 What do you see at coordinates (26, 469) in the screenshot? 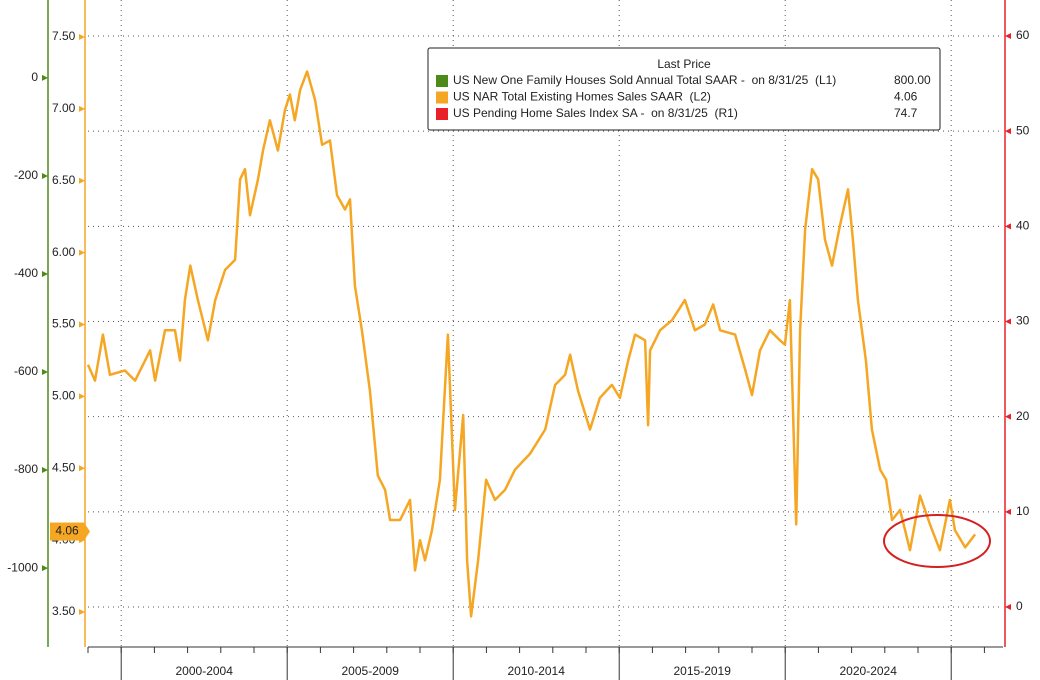
I see `y3-tick-label: -800` at bounding box center [26, 469].